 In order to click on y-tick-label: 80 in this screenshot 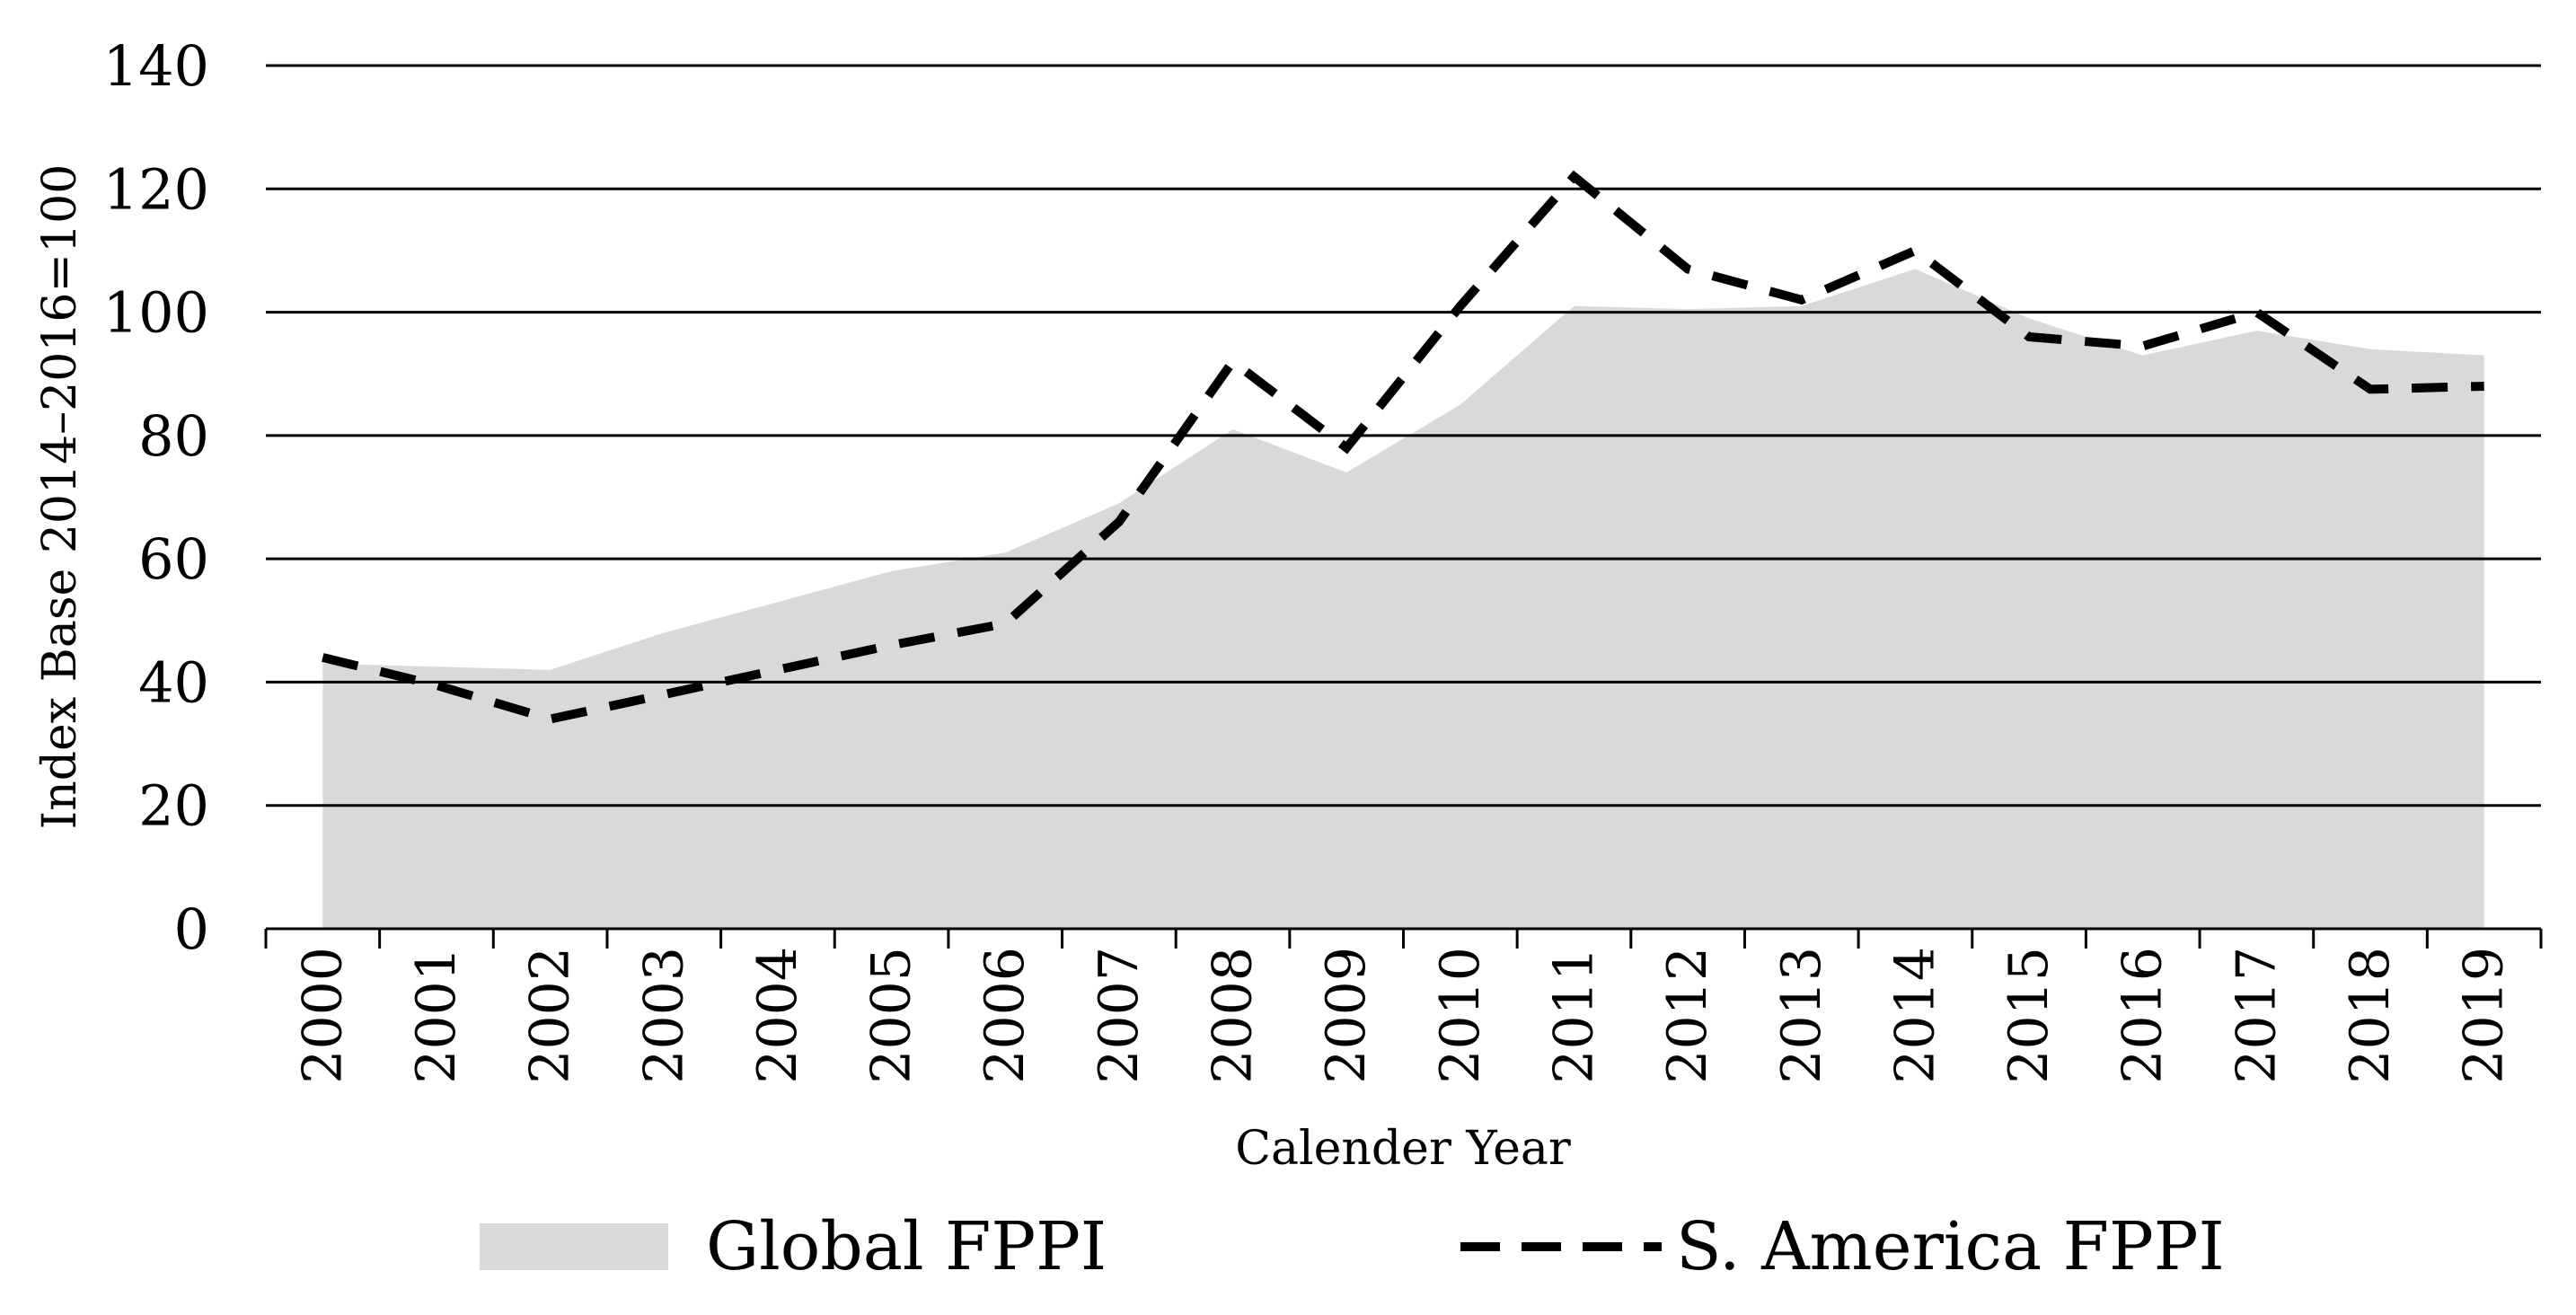, I will do `click(173, 436)`.